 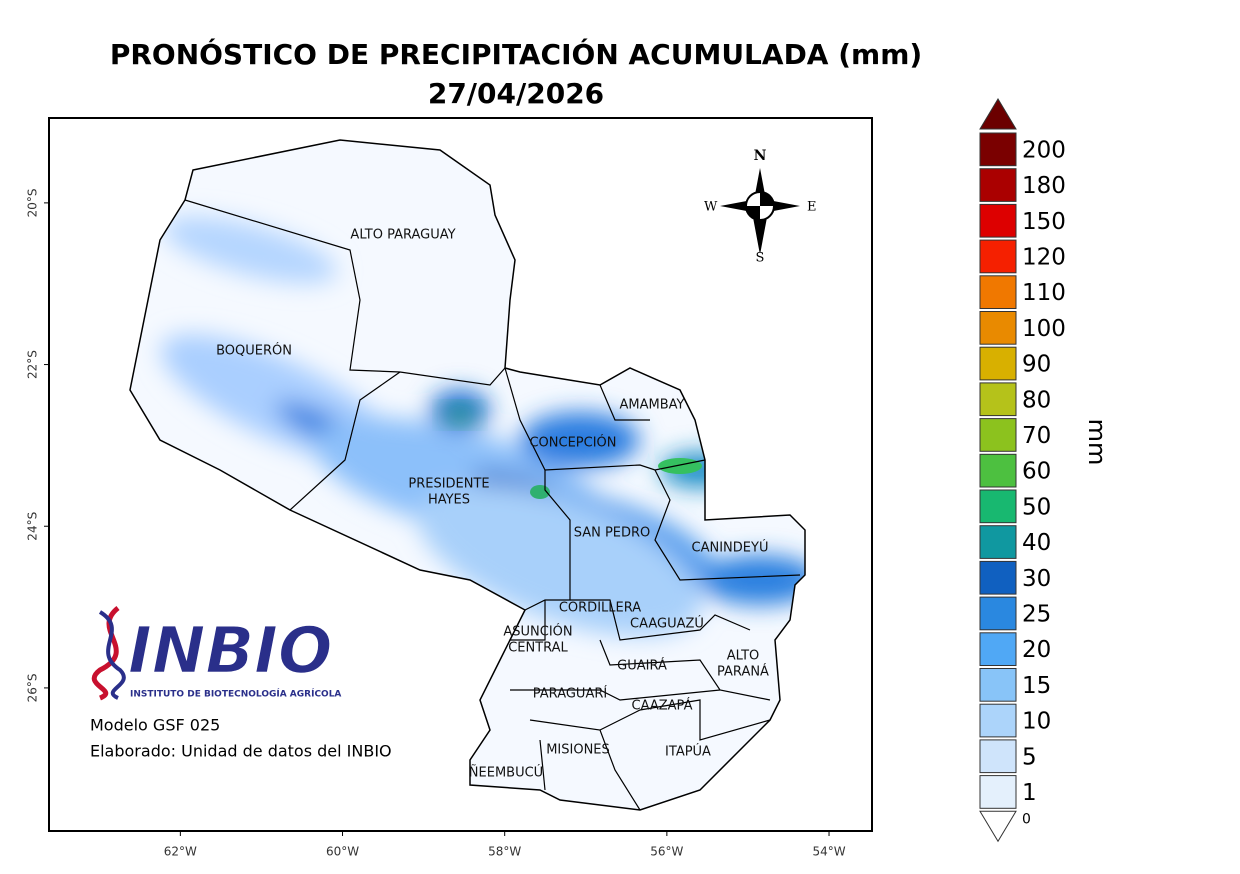 What do you see at coordinates (516, 93) in the screenshot?
I see `date: 27/04/2026` at bounding box center [516, 93].